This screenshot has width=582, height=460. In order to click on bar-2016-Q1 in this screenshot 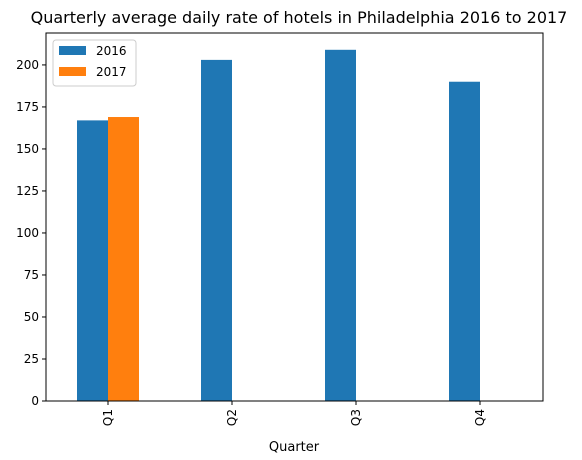, I will do `click(92, 260)`.